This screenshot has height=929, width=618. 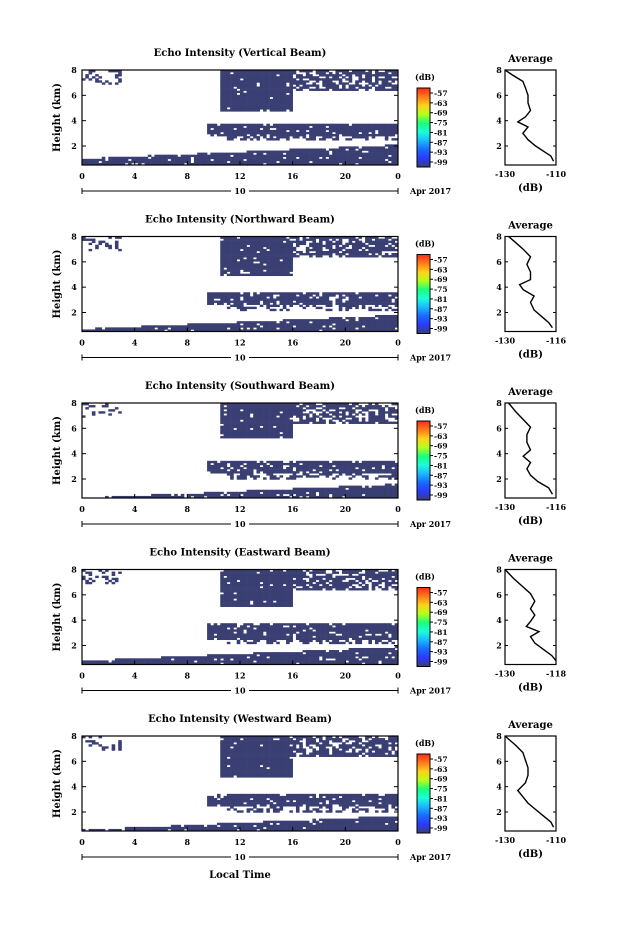 I want to click on average-y-tick-label: 2, so click(x=499, y=313).